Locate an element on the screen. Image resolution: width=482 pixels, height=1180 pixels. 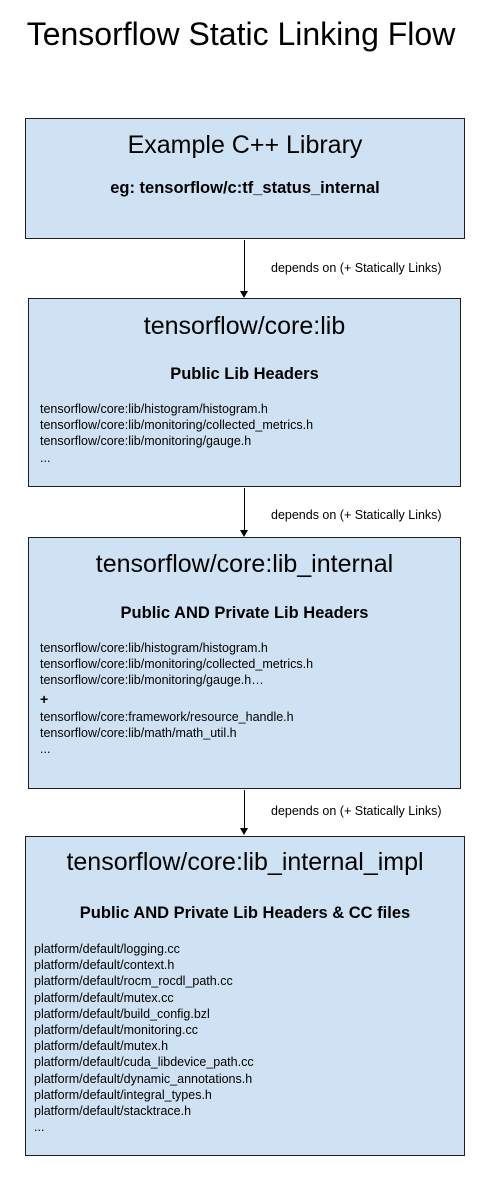
file-item: platform/default/mutex.h is located at coordinates (101, 1046).